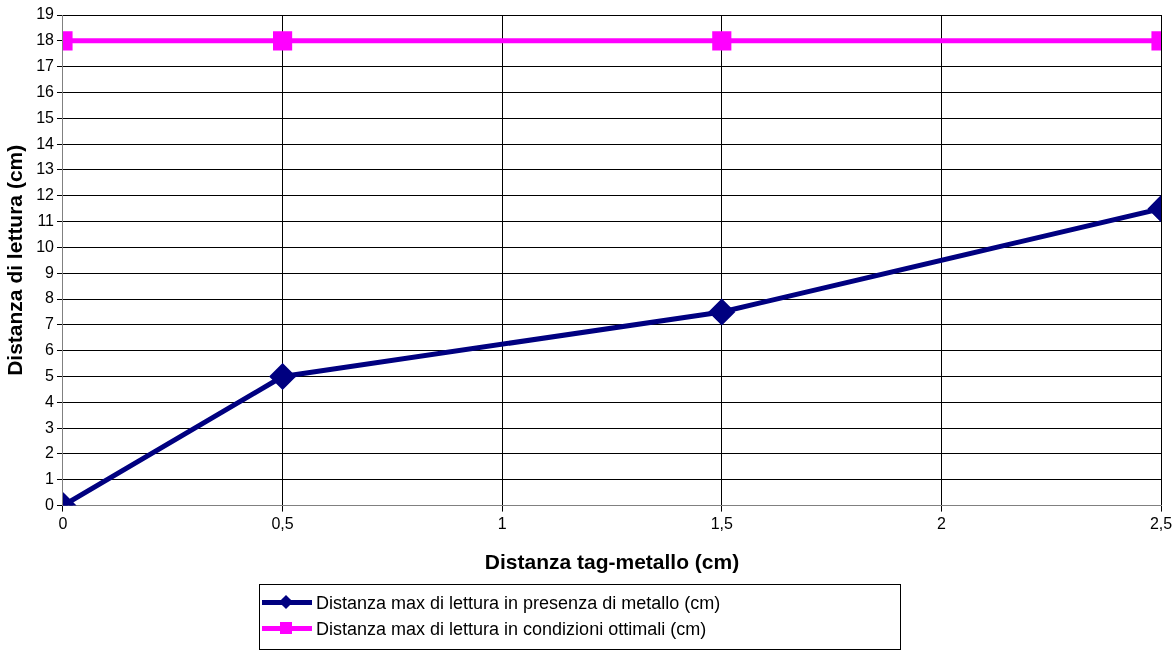 This screenshot has height=668, width=1176. Describe the element at coordinates (63, 523) in the screenshot. I see `x-tick-label: 0` at that location.